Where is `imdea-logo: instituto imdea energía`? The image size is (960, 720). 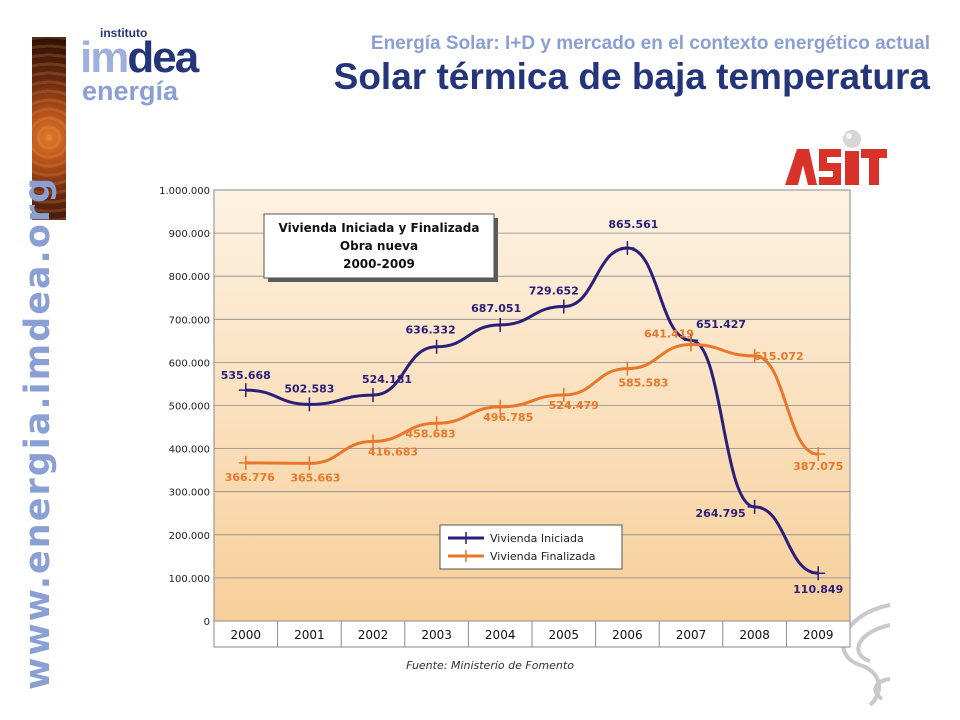
imdea-logo: instituto imdea energía is located at coordinates (145, 66).